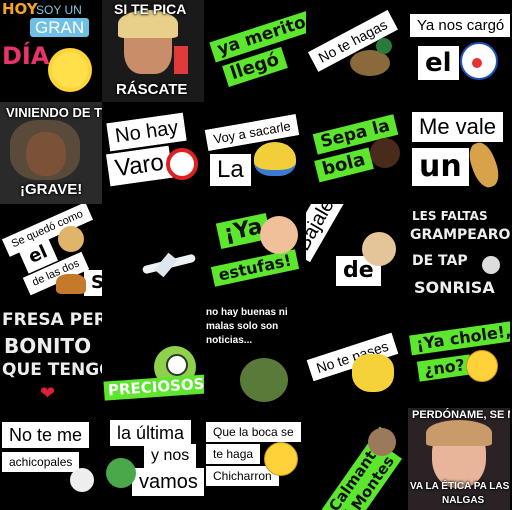 This screenshot has height=510, width=512. What do you see at coordinates (82, 480) in the screenshot?
I see `cat-icon` at bounding box center [82, 480].